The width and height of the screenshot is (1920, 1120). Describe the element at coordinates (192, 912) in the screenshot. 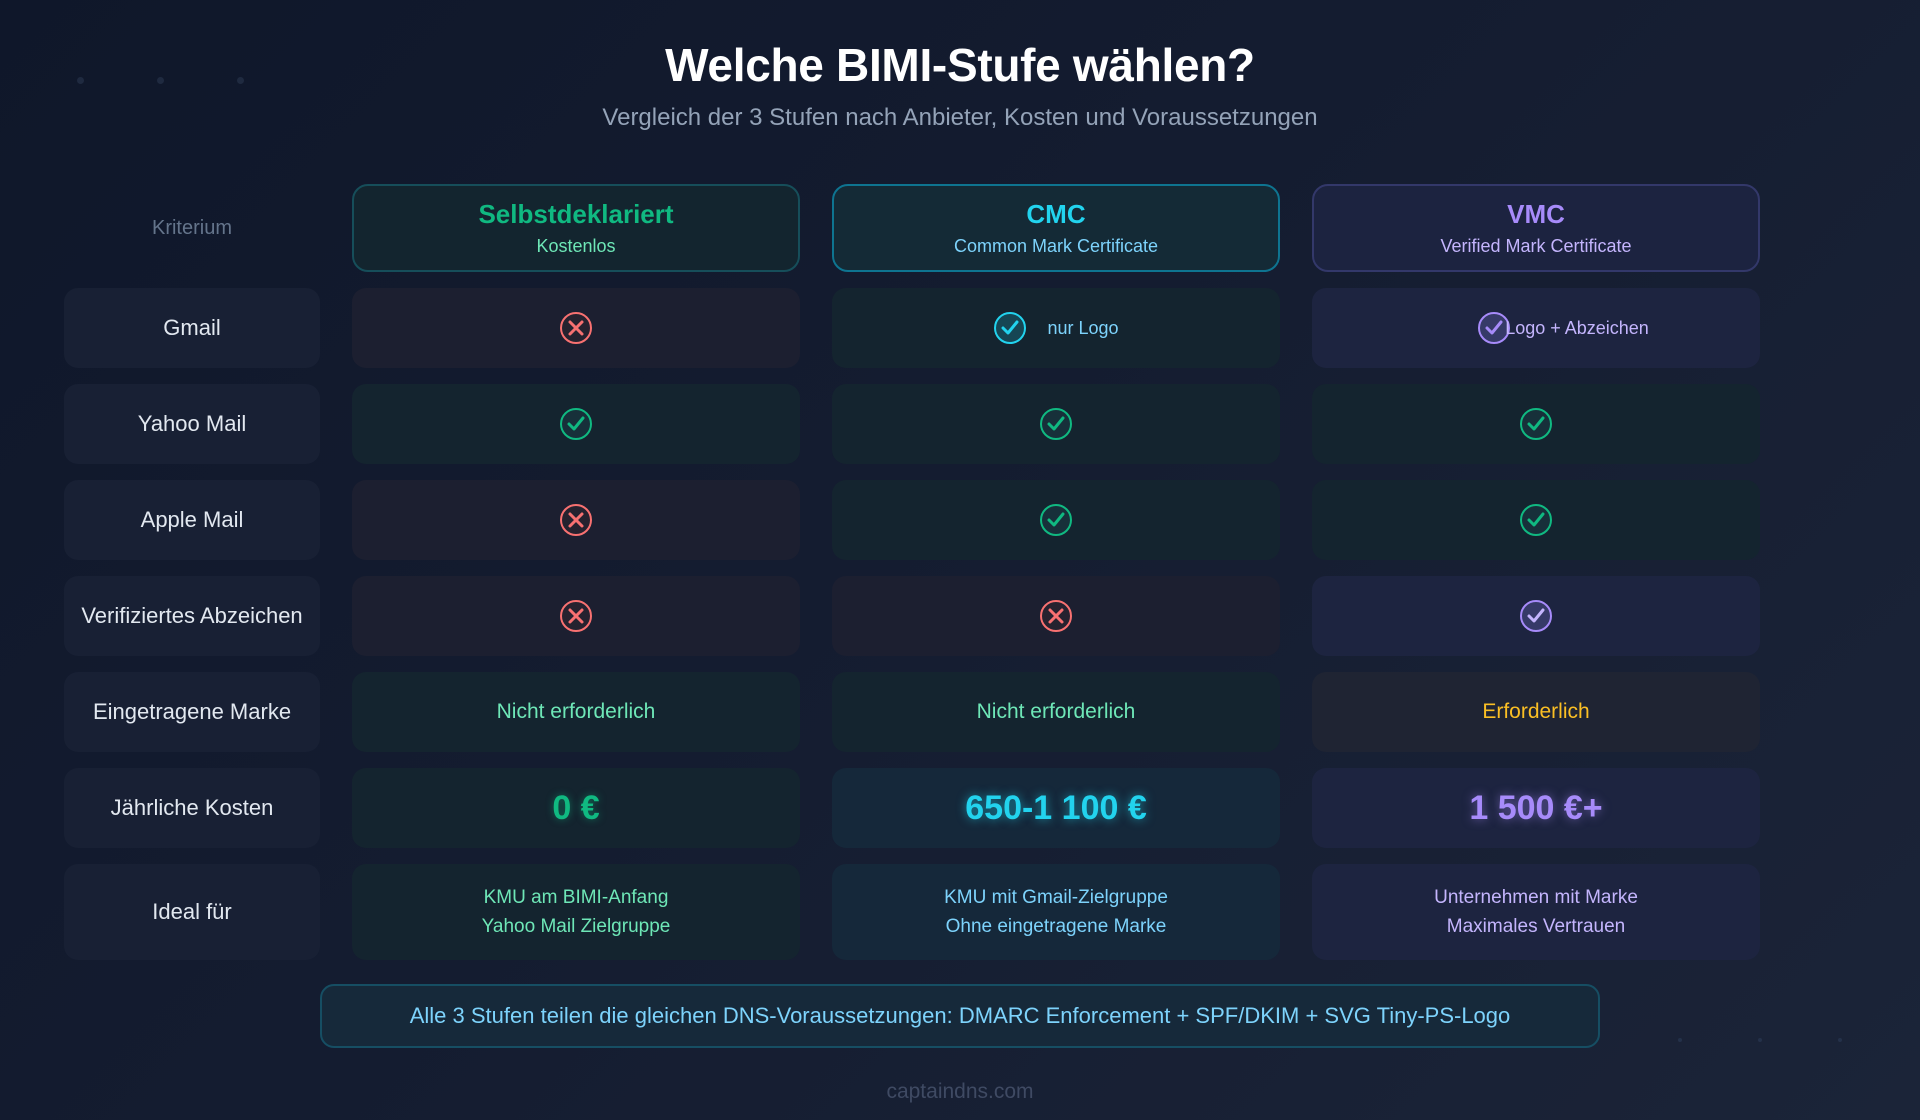

I see `row-label-ideal-for: Ideal für` at that location.